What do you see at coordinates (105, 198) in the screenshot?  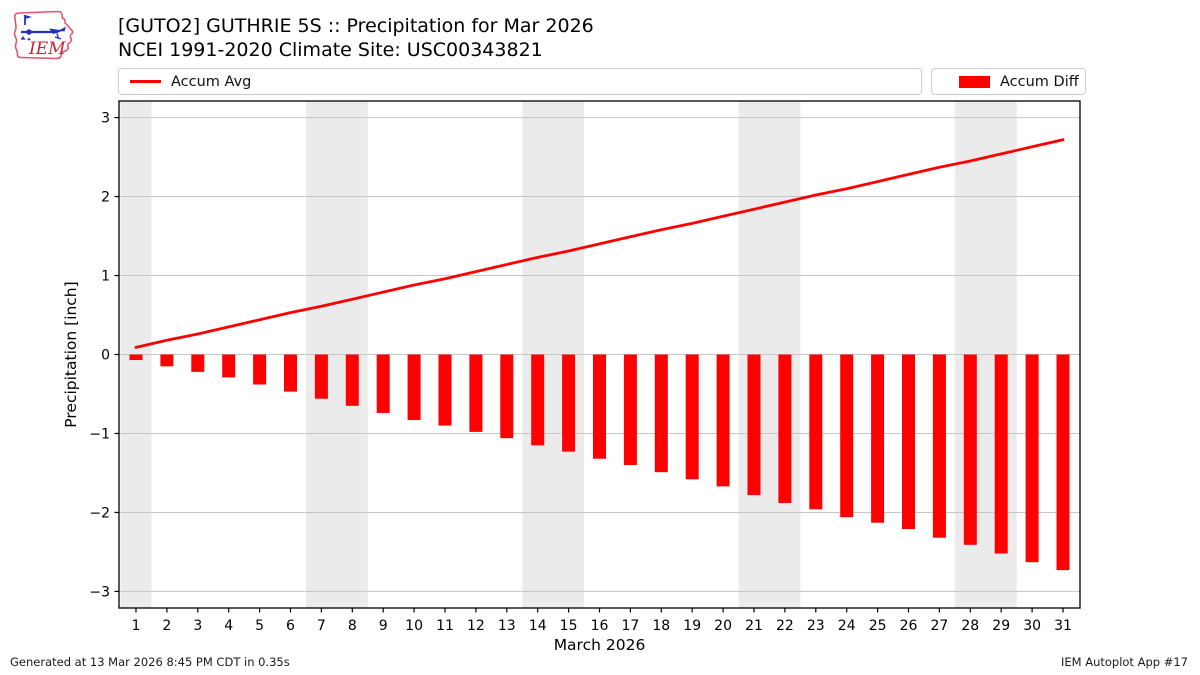 I see `y-tick-label: 2` at bounding box center [105, 198].